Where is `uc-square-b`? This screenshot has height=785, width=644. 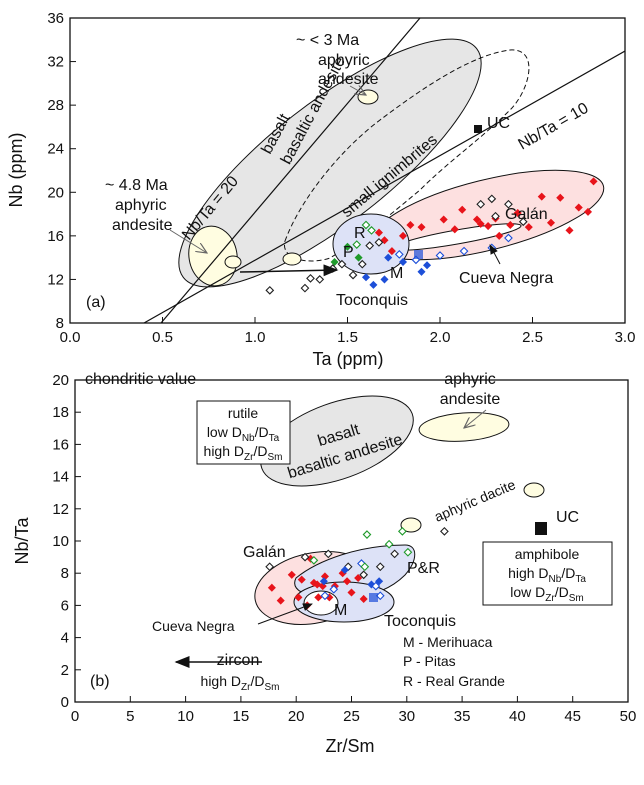
uc-square-b is located at coordinates (373, 597).